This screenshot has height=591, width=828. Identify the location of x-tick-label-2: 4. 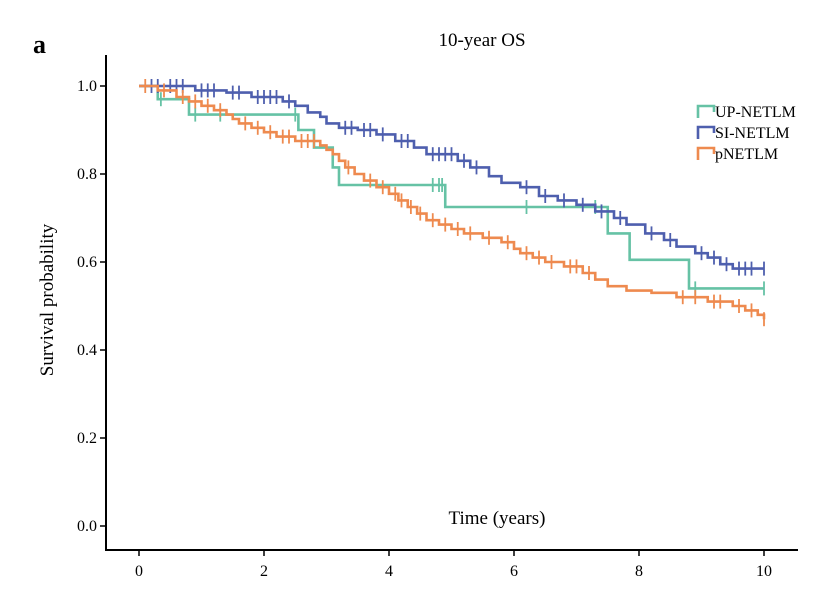
(389, 571).